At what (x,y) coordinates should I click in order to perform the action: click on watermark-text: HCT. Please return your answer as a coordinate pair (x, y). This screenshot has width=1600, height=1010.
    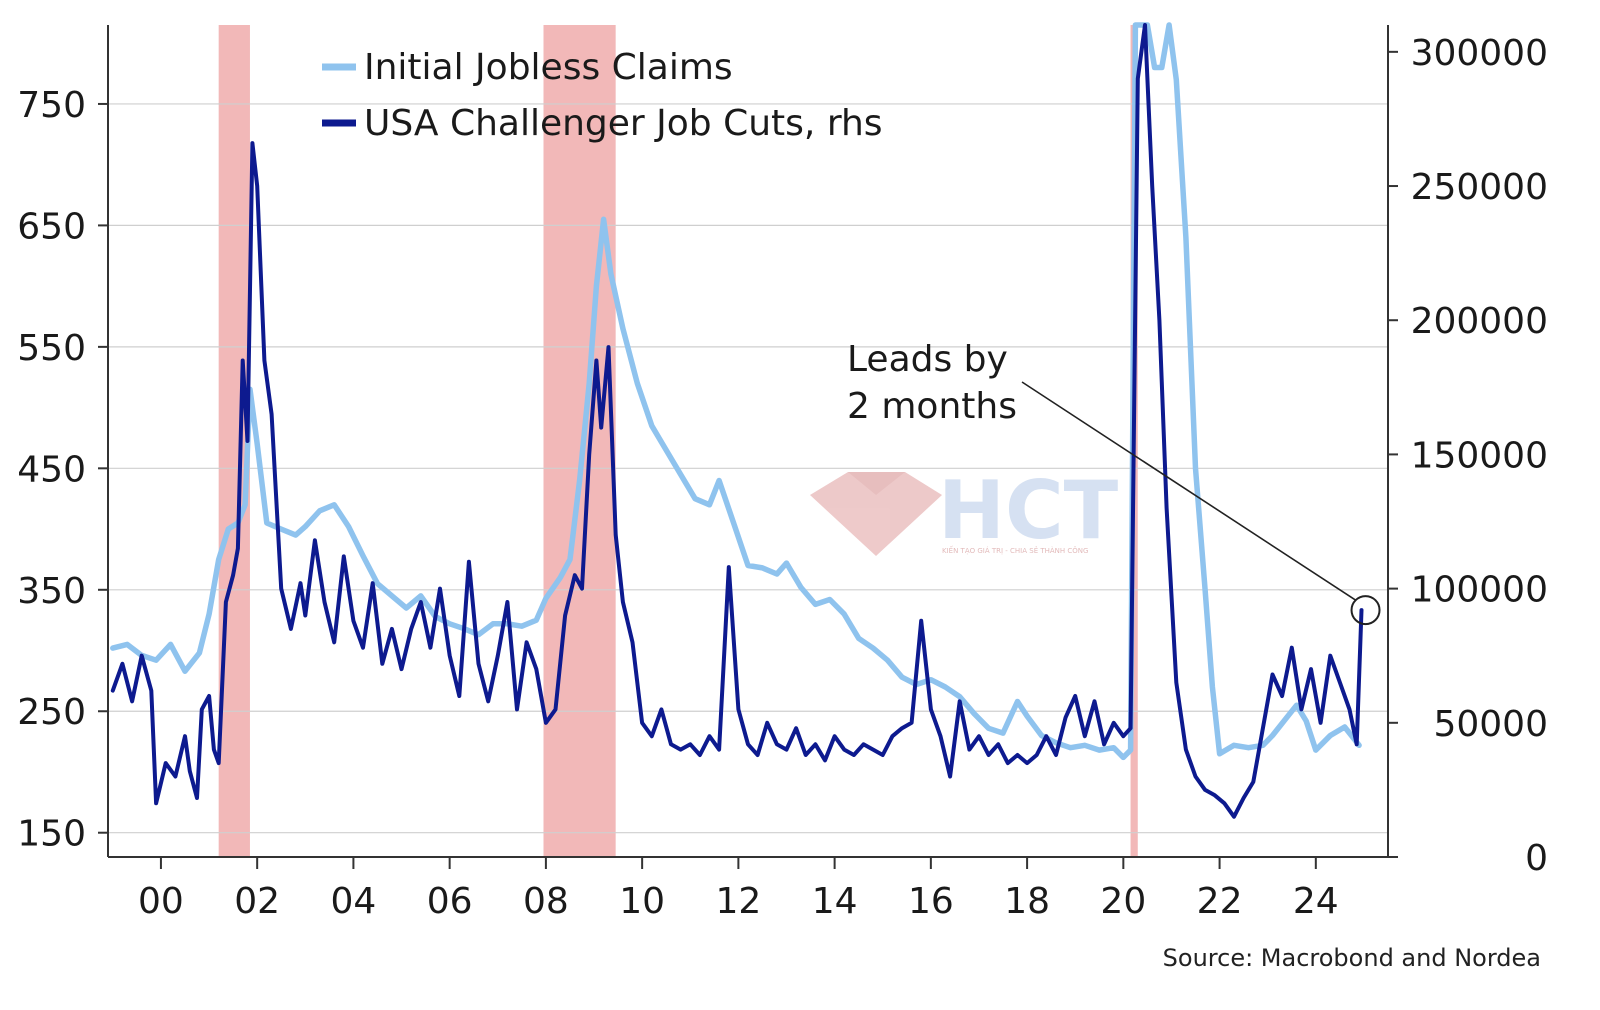
    Looking at the image, I should click on (1028, 510).